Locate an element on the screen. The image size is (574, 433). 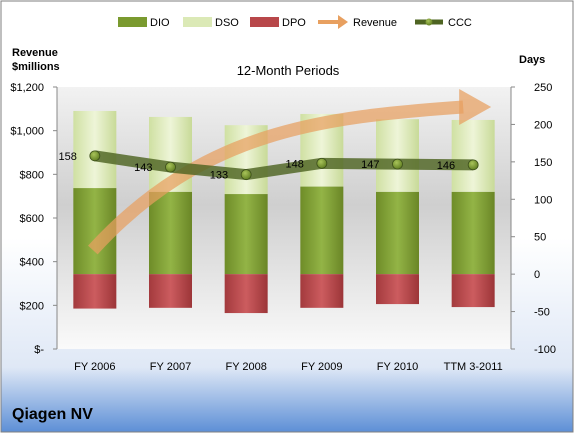
x-tick-label: FY 2009 is located at coordinates (321, 367).